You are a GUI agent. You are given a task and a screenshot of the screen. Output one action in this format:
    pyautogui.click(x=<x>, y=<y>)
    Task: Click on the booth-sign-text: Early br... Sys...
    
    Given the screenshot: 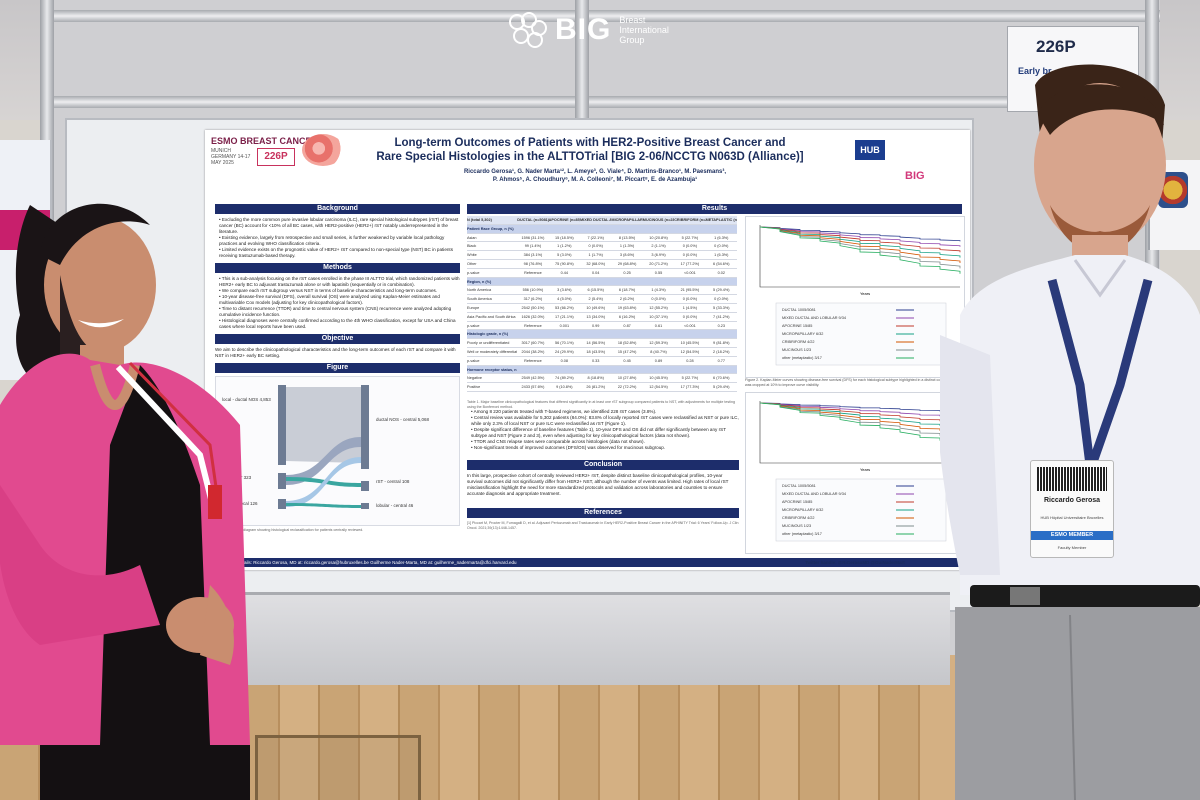 What is the action you would take?
    pyautogui.click(x=1051, y=71)
    